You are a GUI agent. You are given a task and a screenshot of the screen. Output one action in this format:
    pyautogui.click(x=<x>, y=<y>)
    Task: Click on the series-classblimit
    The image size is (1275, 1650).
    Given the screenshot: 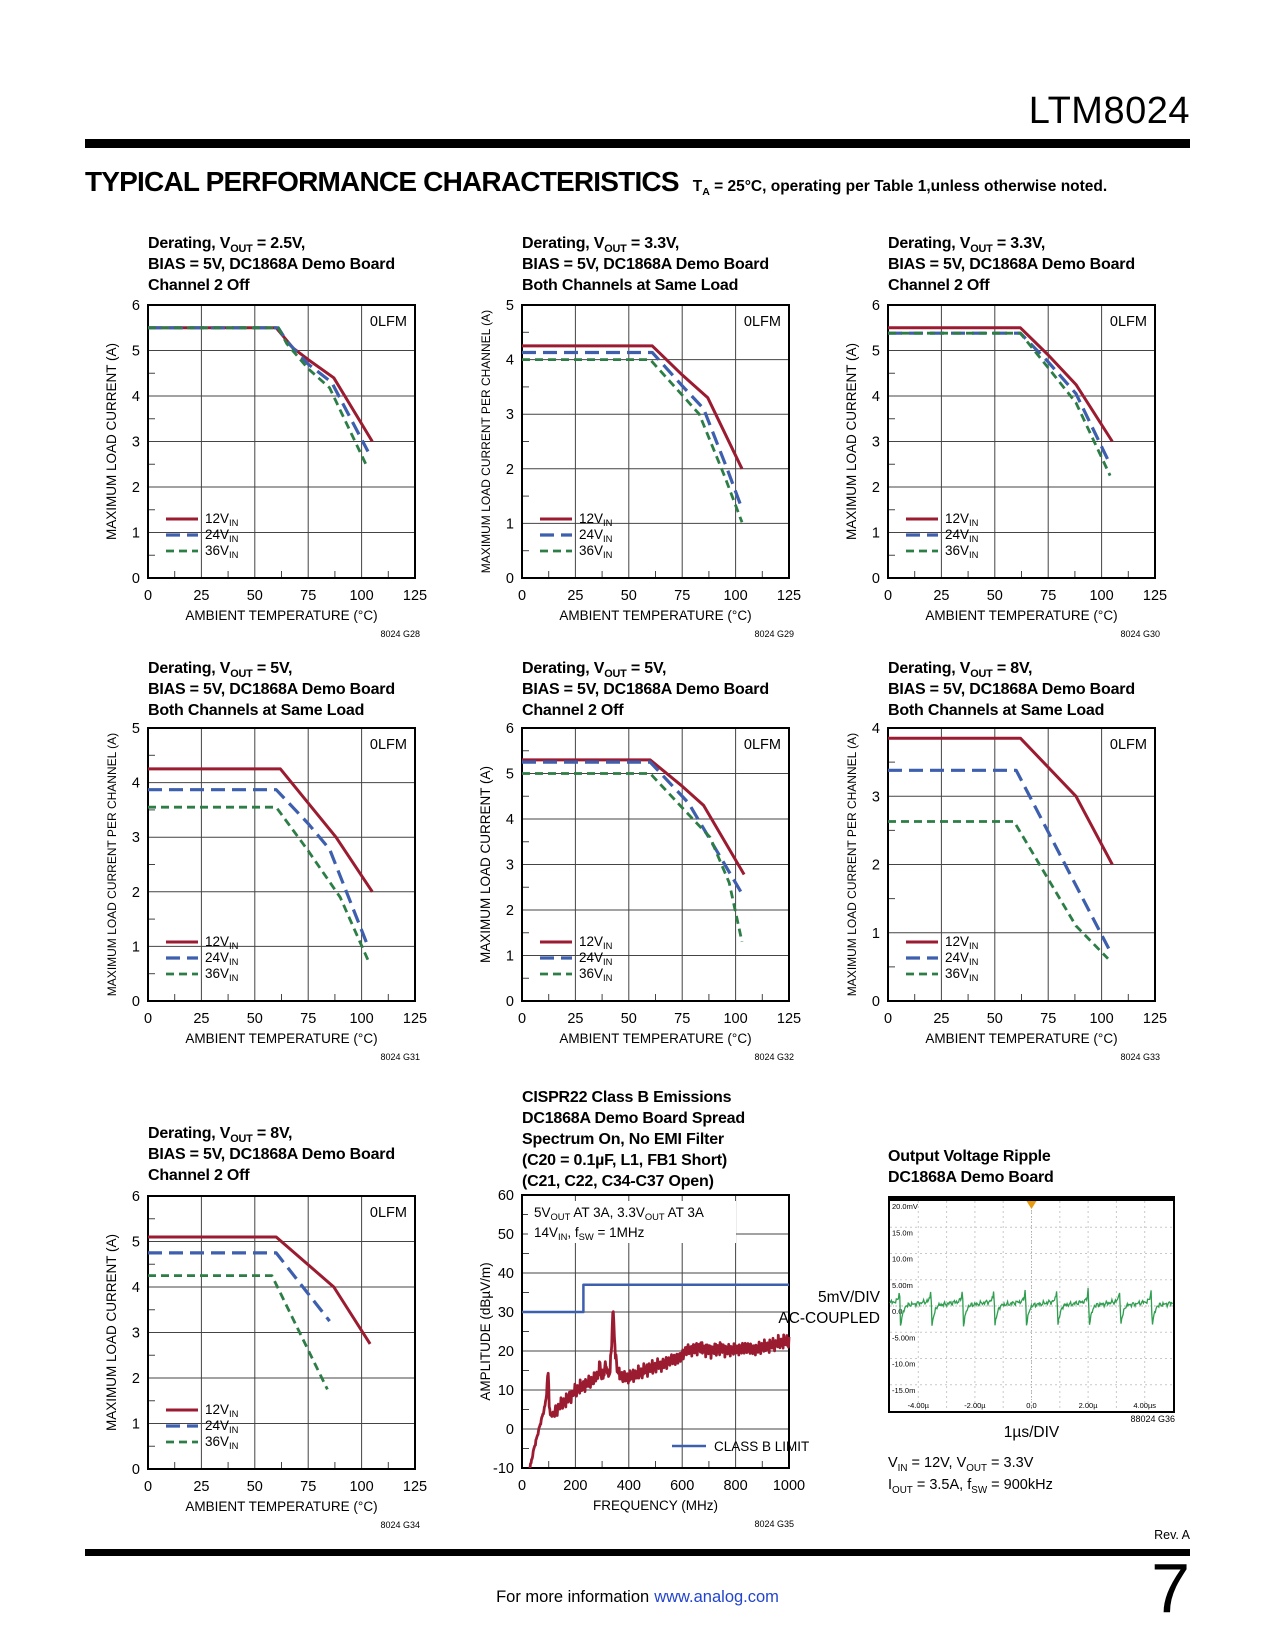 What is the action you would take?
    pyautogui.click(x=655, y=1298)
    